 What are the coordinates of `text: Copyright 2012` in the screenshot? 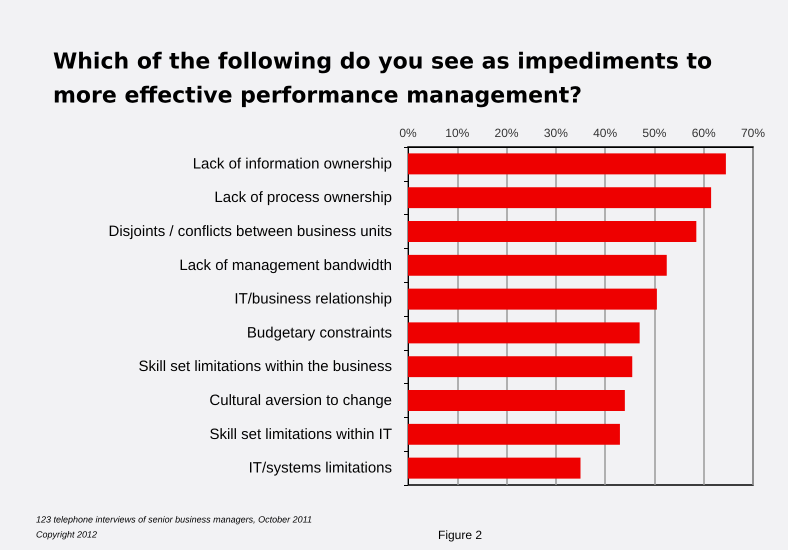 It's located at (67, 535).